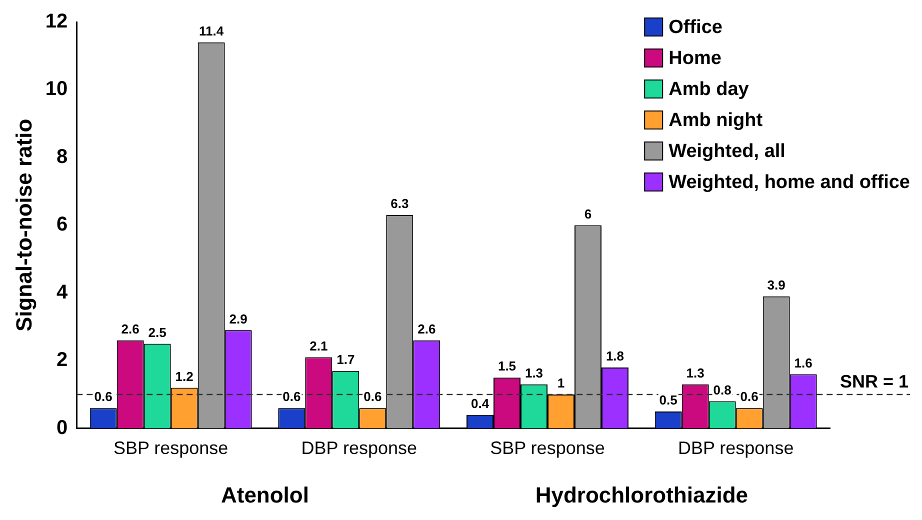 This screenshot has width=922, height=520. I want to click on data-label: 6, so click(588, 214).